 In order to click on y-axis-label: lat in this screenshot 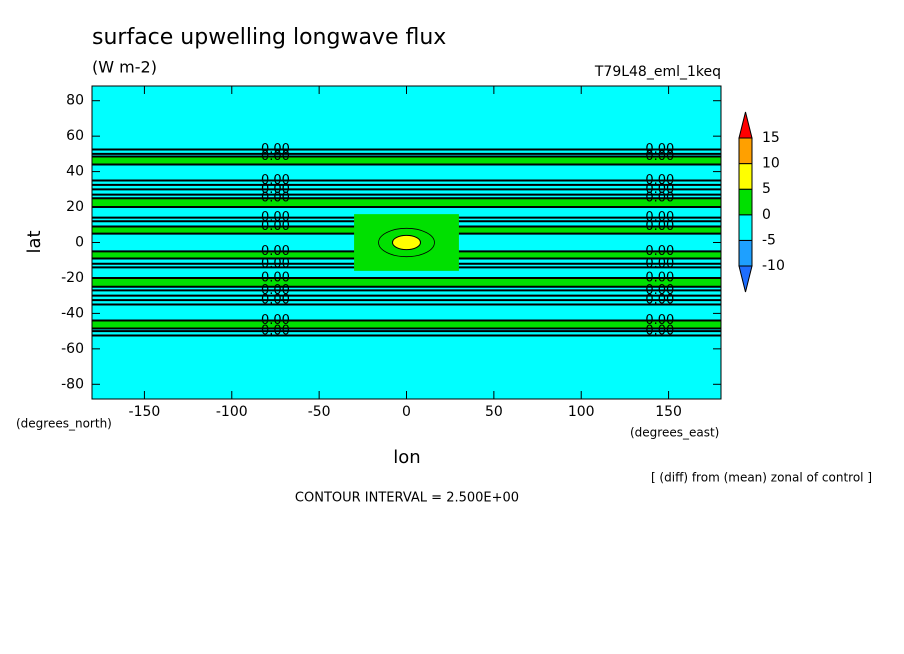, I will do `click(34, 241)`.